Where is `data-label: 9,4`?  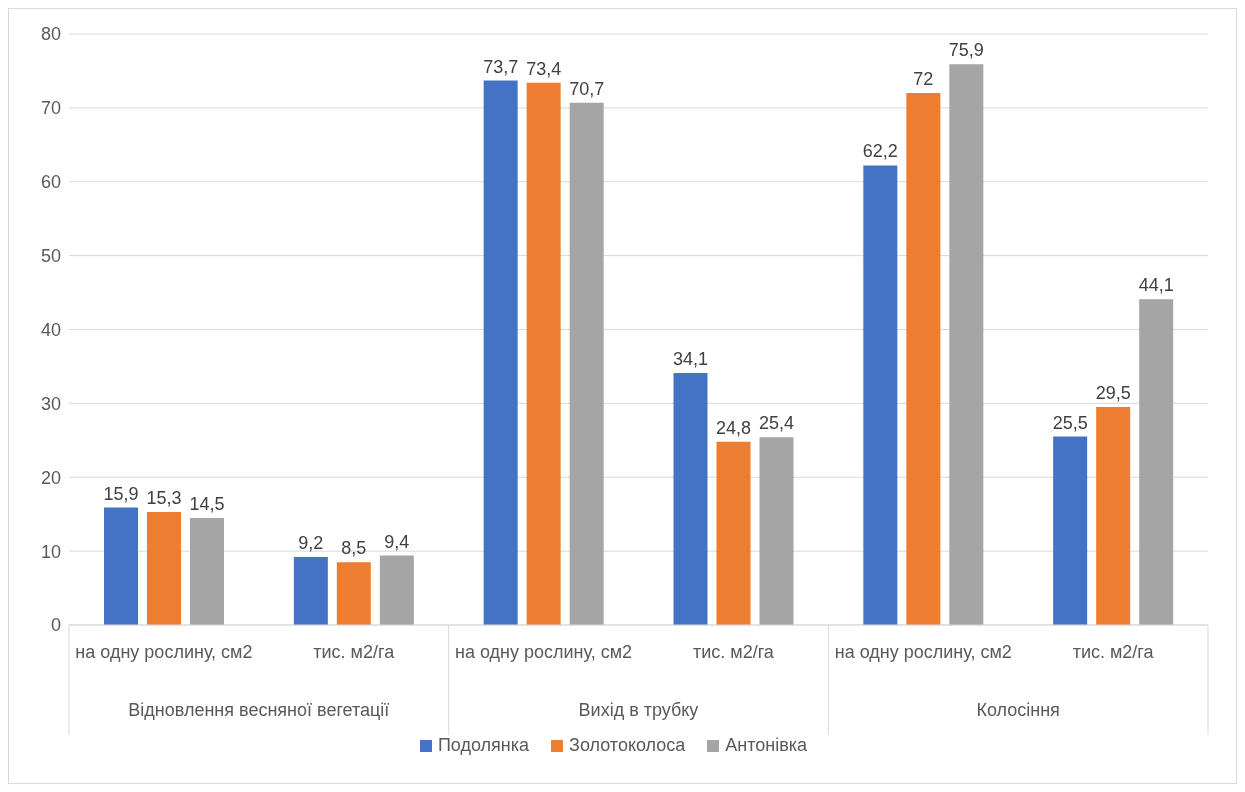
data-label: 9,4 is located at coordinates (397, 541).